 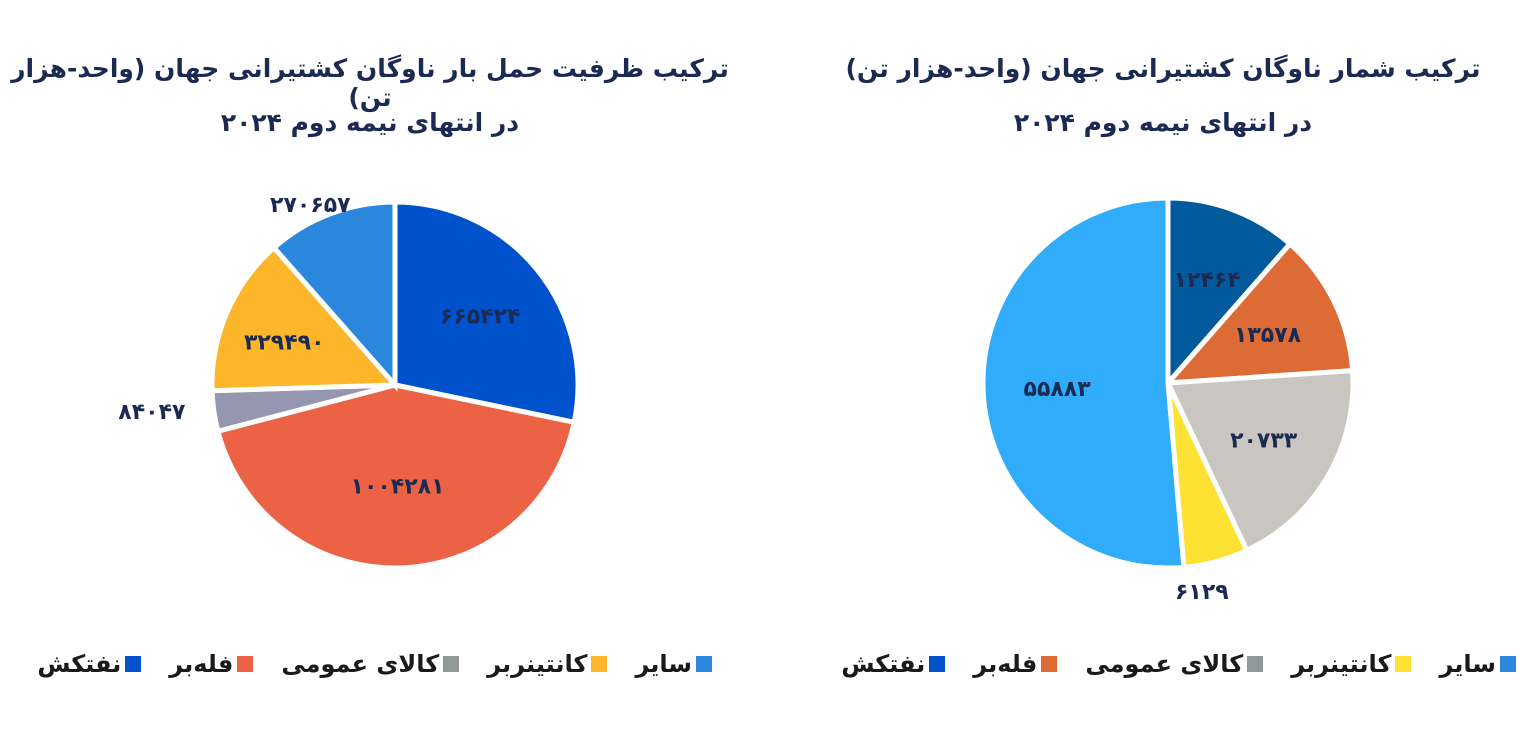 I want to click on left-chart-legend: سایر کانتینربر کالای عمومی فله‌بر نفتکش, so click(x=360, y=664).